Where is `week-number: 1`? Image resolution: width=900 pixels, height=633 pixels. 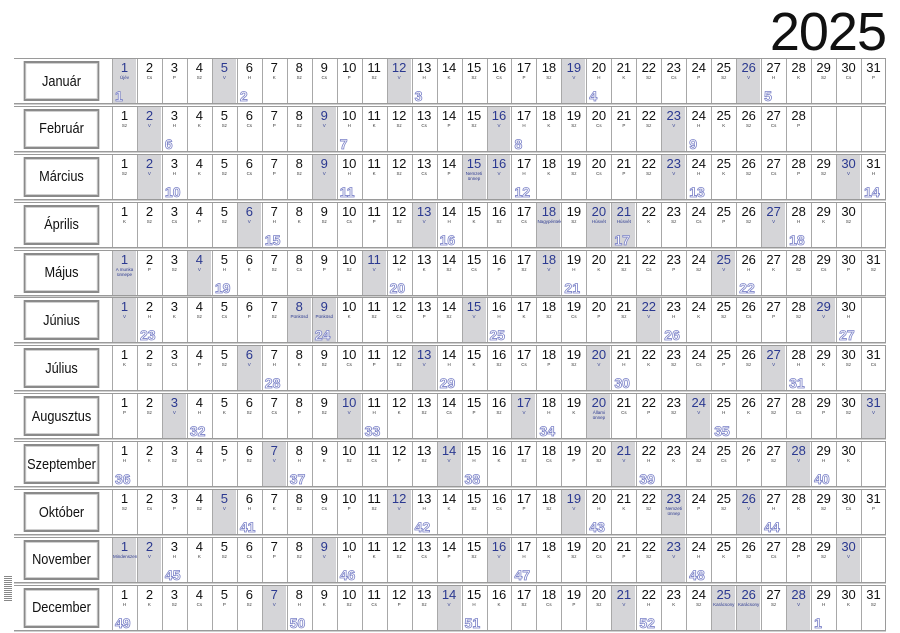
week-number: 1 is located at coordinates (119, 96).